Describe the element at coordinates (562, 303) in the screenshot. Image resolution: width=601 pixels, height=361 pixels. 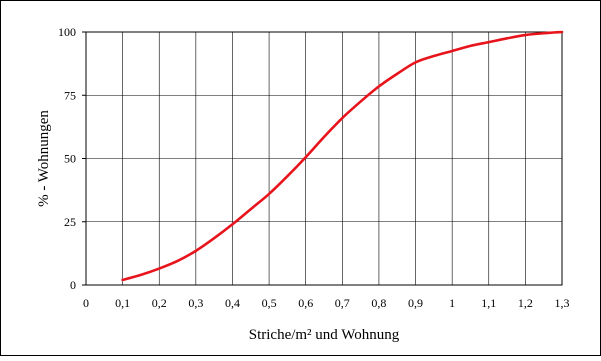
I see `x-tick-label: 1,3` at that location.